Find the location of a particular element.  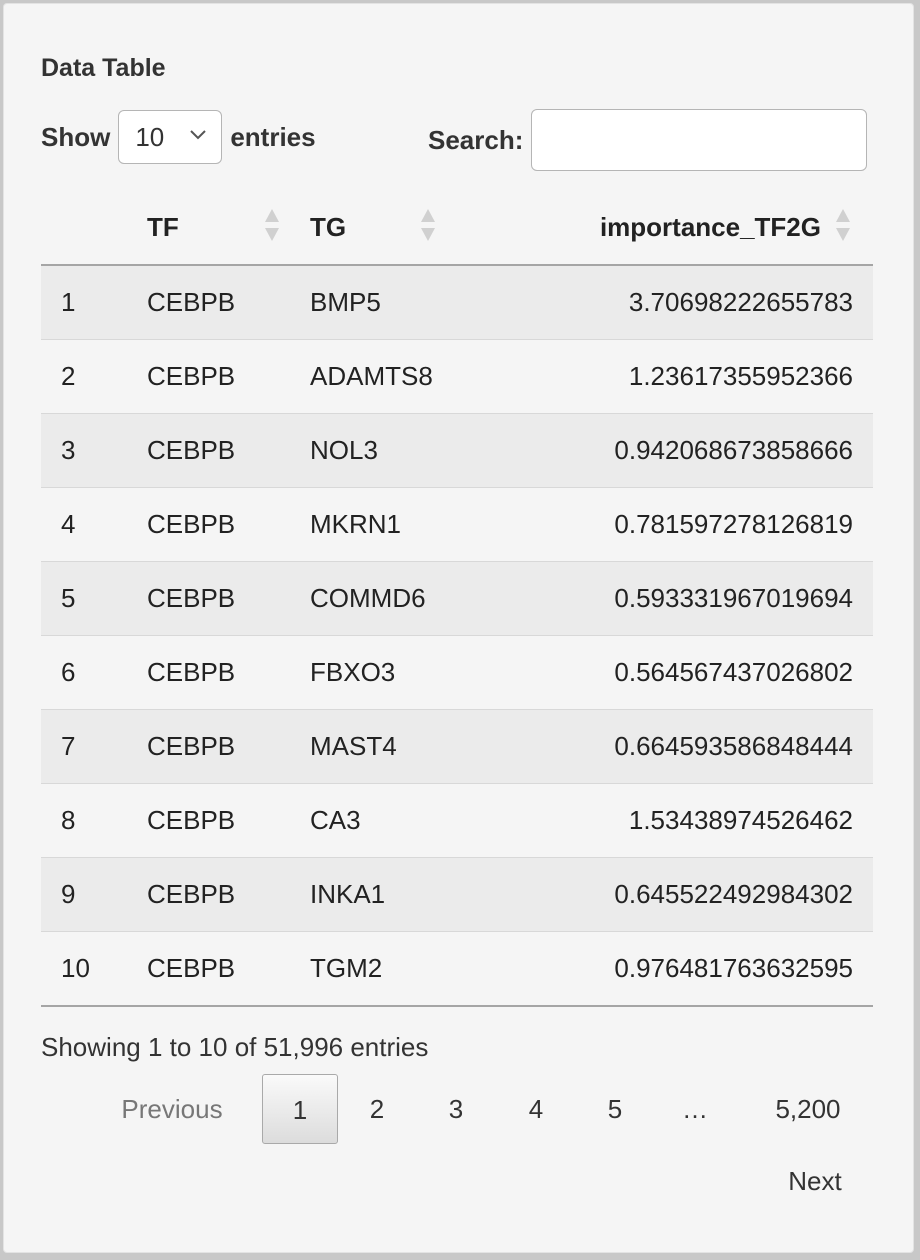

cell-importance: 0.781597278126819 is located at coordinates (673, 524).